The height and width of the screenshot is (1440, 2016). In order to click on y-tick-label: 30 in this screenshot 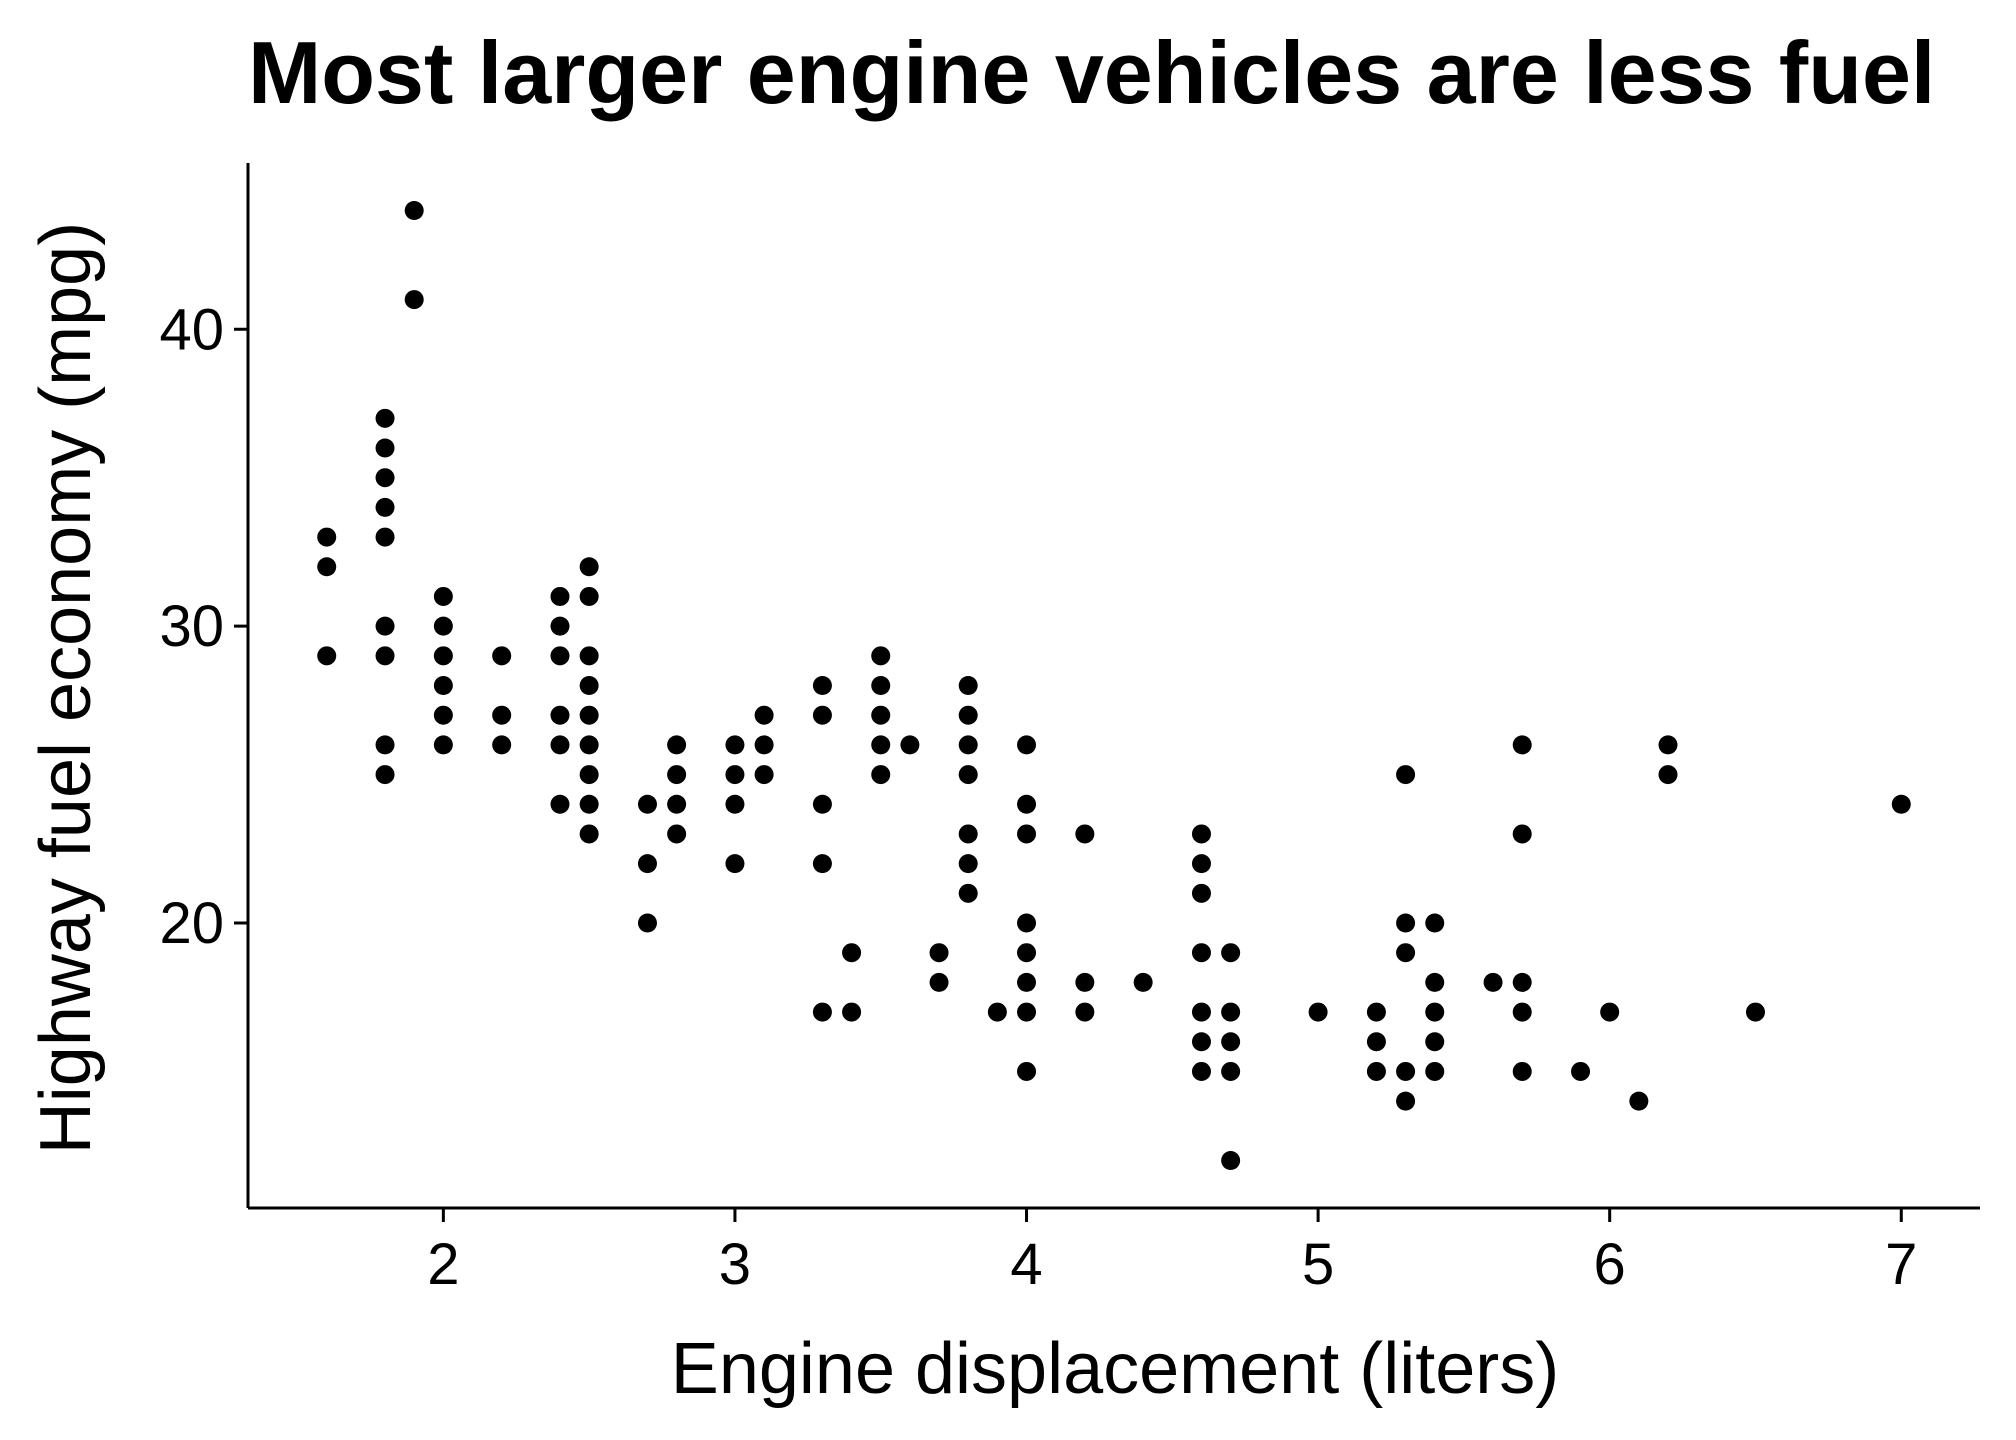, I will do `click(191, 626)`.